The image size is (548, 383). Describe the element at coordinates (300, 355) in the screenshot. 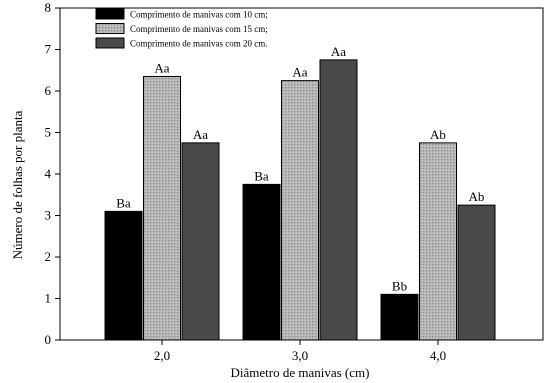

I see `x-tick-label: 3,0` at that location.